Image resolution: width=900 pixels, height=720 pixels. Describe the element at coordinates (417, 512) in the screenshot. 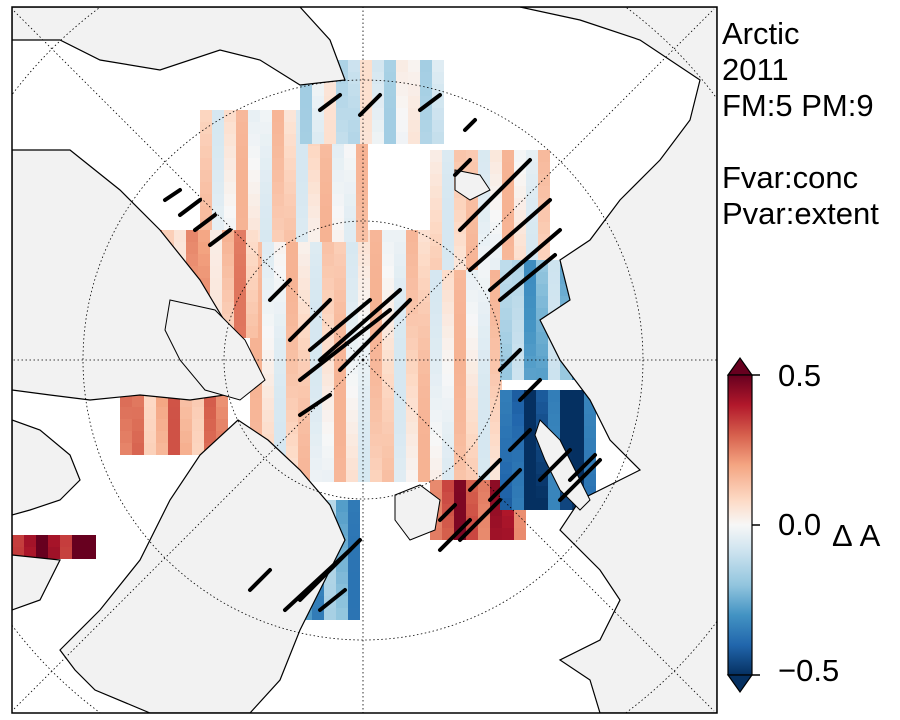

I see `svalbard-land` at that location.